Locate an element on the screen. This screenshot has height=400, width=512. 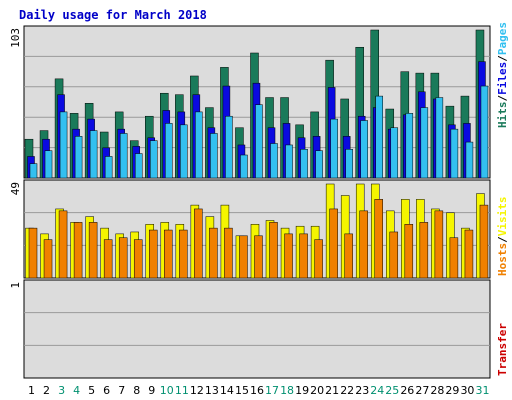
legend-transfer: Transfer is located at coordinates (502, 349).